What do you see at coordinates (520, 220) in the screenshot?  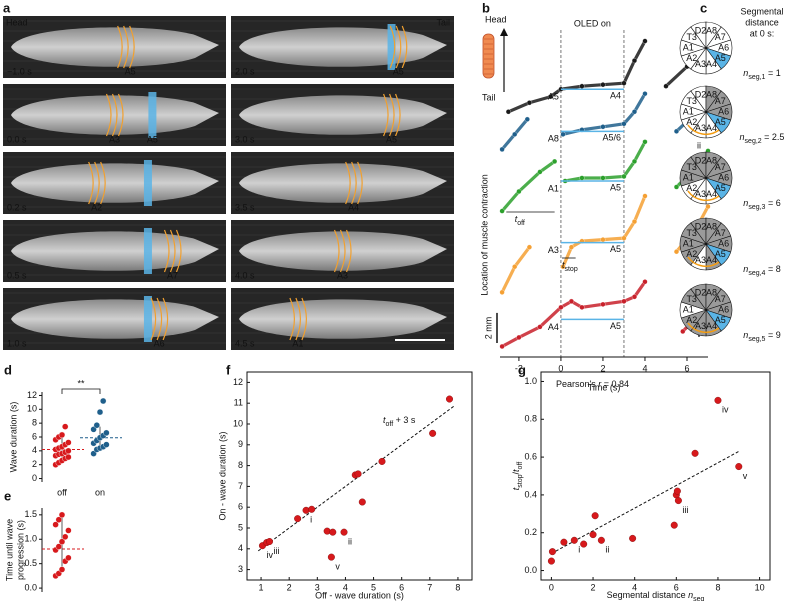 I see `t-off-label: toff` at bounding box center [520, 220].